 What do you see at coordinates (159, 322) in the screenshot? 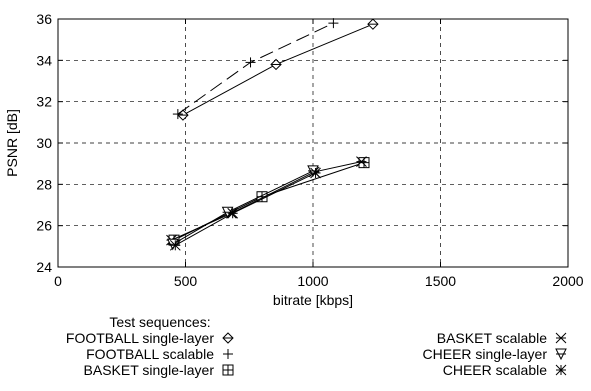
I see `legend-title: Test sequences:` at bounding box center [159, 322].